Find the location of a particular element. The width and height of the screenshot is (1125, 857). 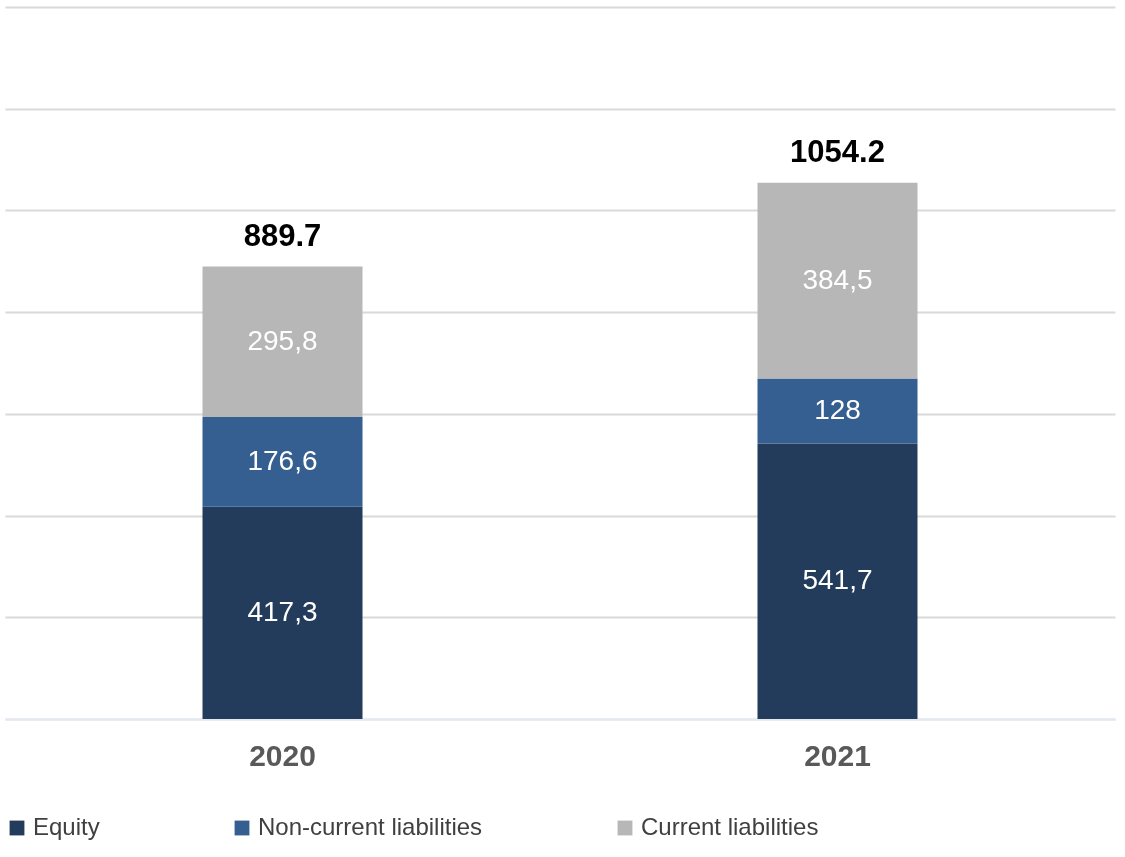

data-label: 176,6 is located at coordinates (282, 460).